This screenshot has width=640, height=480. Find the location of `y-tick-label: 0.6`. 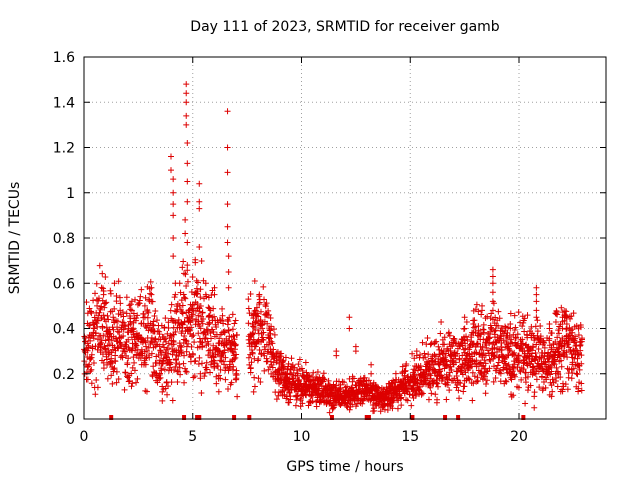

y-tick-label: 0.6 is located at coordinates (64, 284).